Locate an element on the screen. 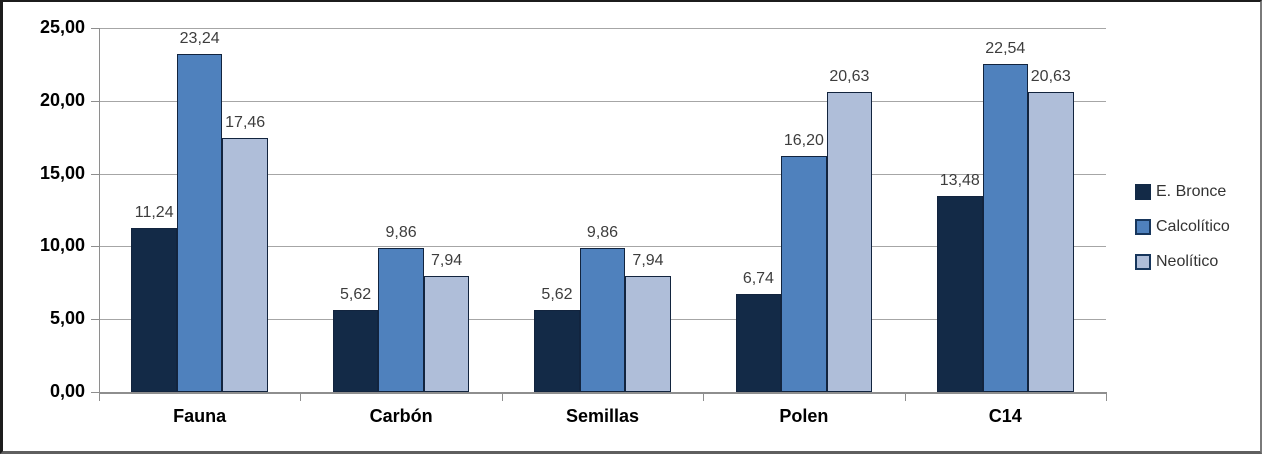 This screenshot has width=1262, height=454. legend-item: Neolítico is located at coordinates (1182, 262).